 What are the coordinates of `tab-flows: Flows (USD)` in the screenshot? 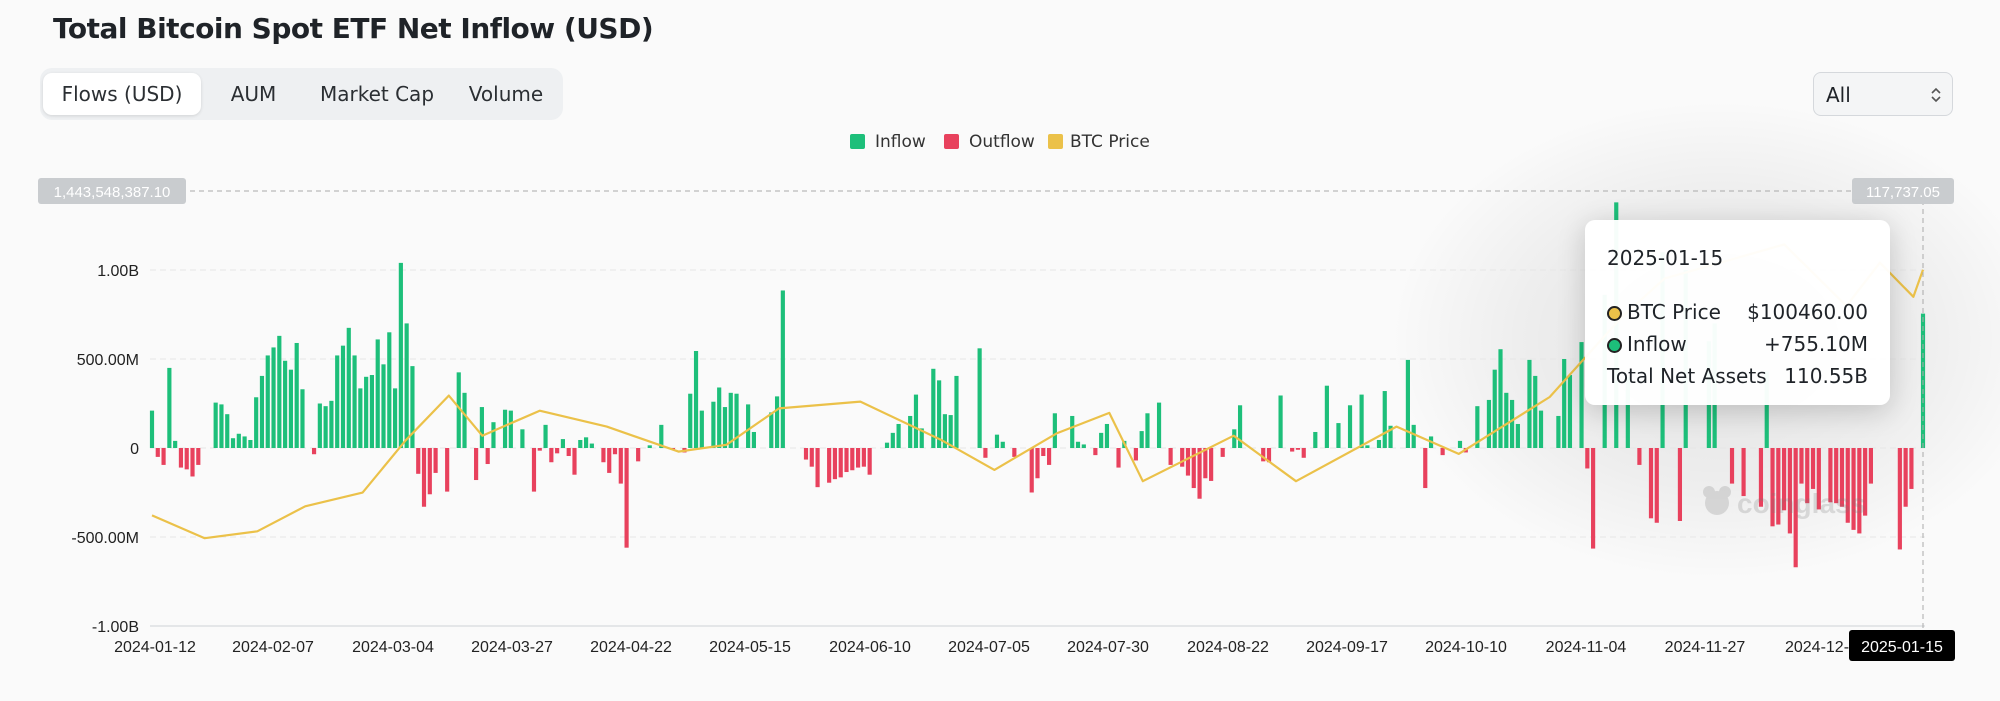 It's located at (122, 94).